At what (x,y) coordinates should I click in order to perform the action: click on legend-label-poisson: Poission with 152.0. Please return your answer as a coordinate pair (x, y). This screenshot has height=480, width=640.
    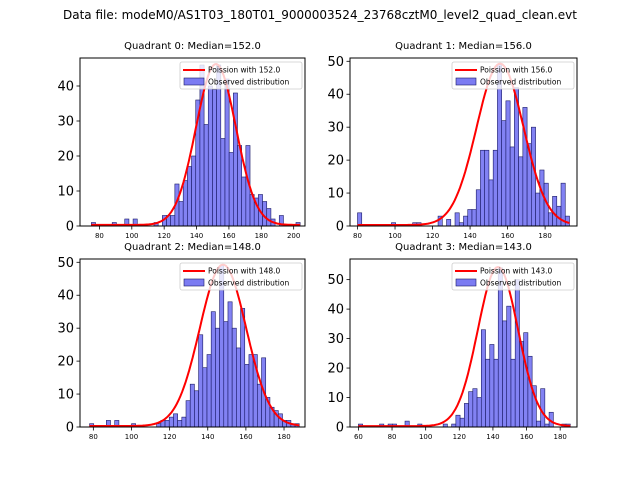
    Looking at the image, I should click on (244, 70).